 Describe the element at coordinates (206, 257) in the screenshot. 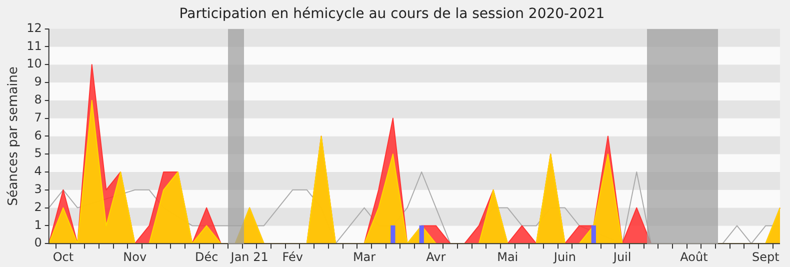

I see `x-tick-label: Déc` at that location.